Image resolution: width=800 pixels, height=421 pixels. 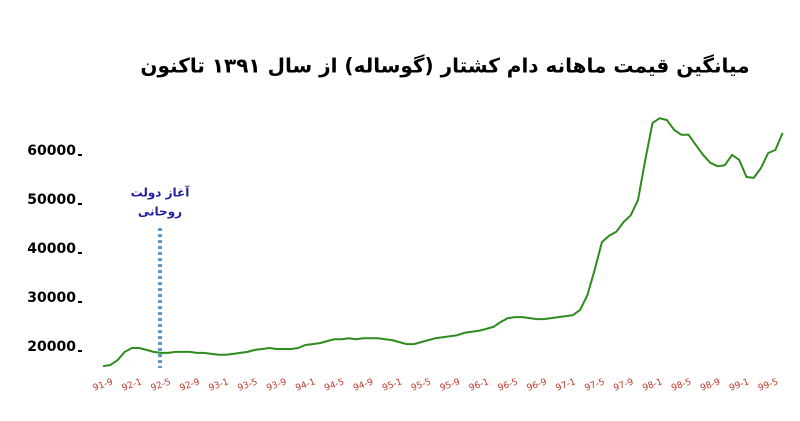 What do you see at coordinates (160, 212) in the screenshot?
I see `annotation: روحانی` at bounding box center [160, 212].